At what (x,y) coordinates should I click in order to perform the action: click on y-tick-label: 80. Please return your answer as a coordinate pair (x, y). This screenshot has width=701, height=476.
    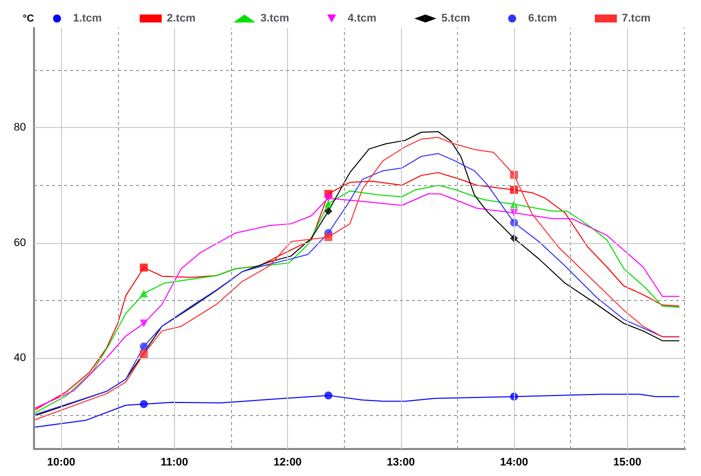
    Looking at the image, I should click on (20, 128).